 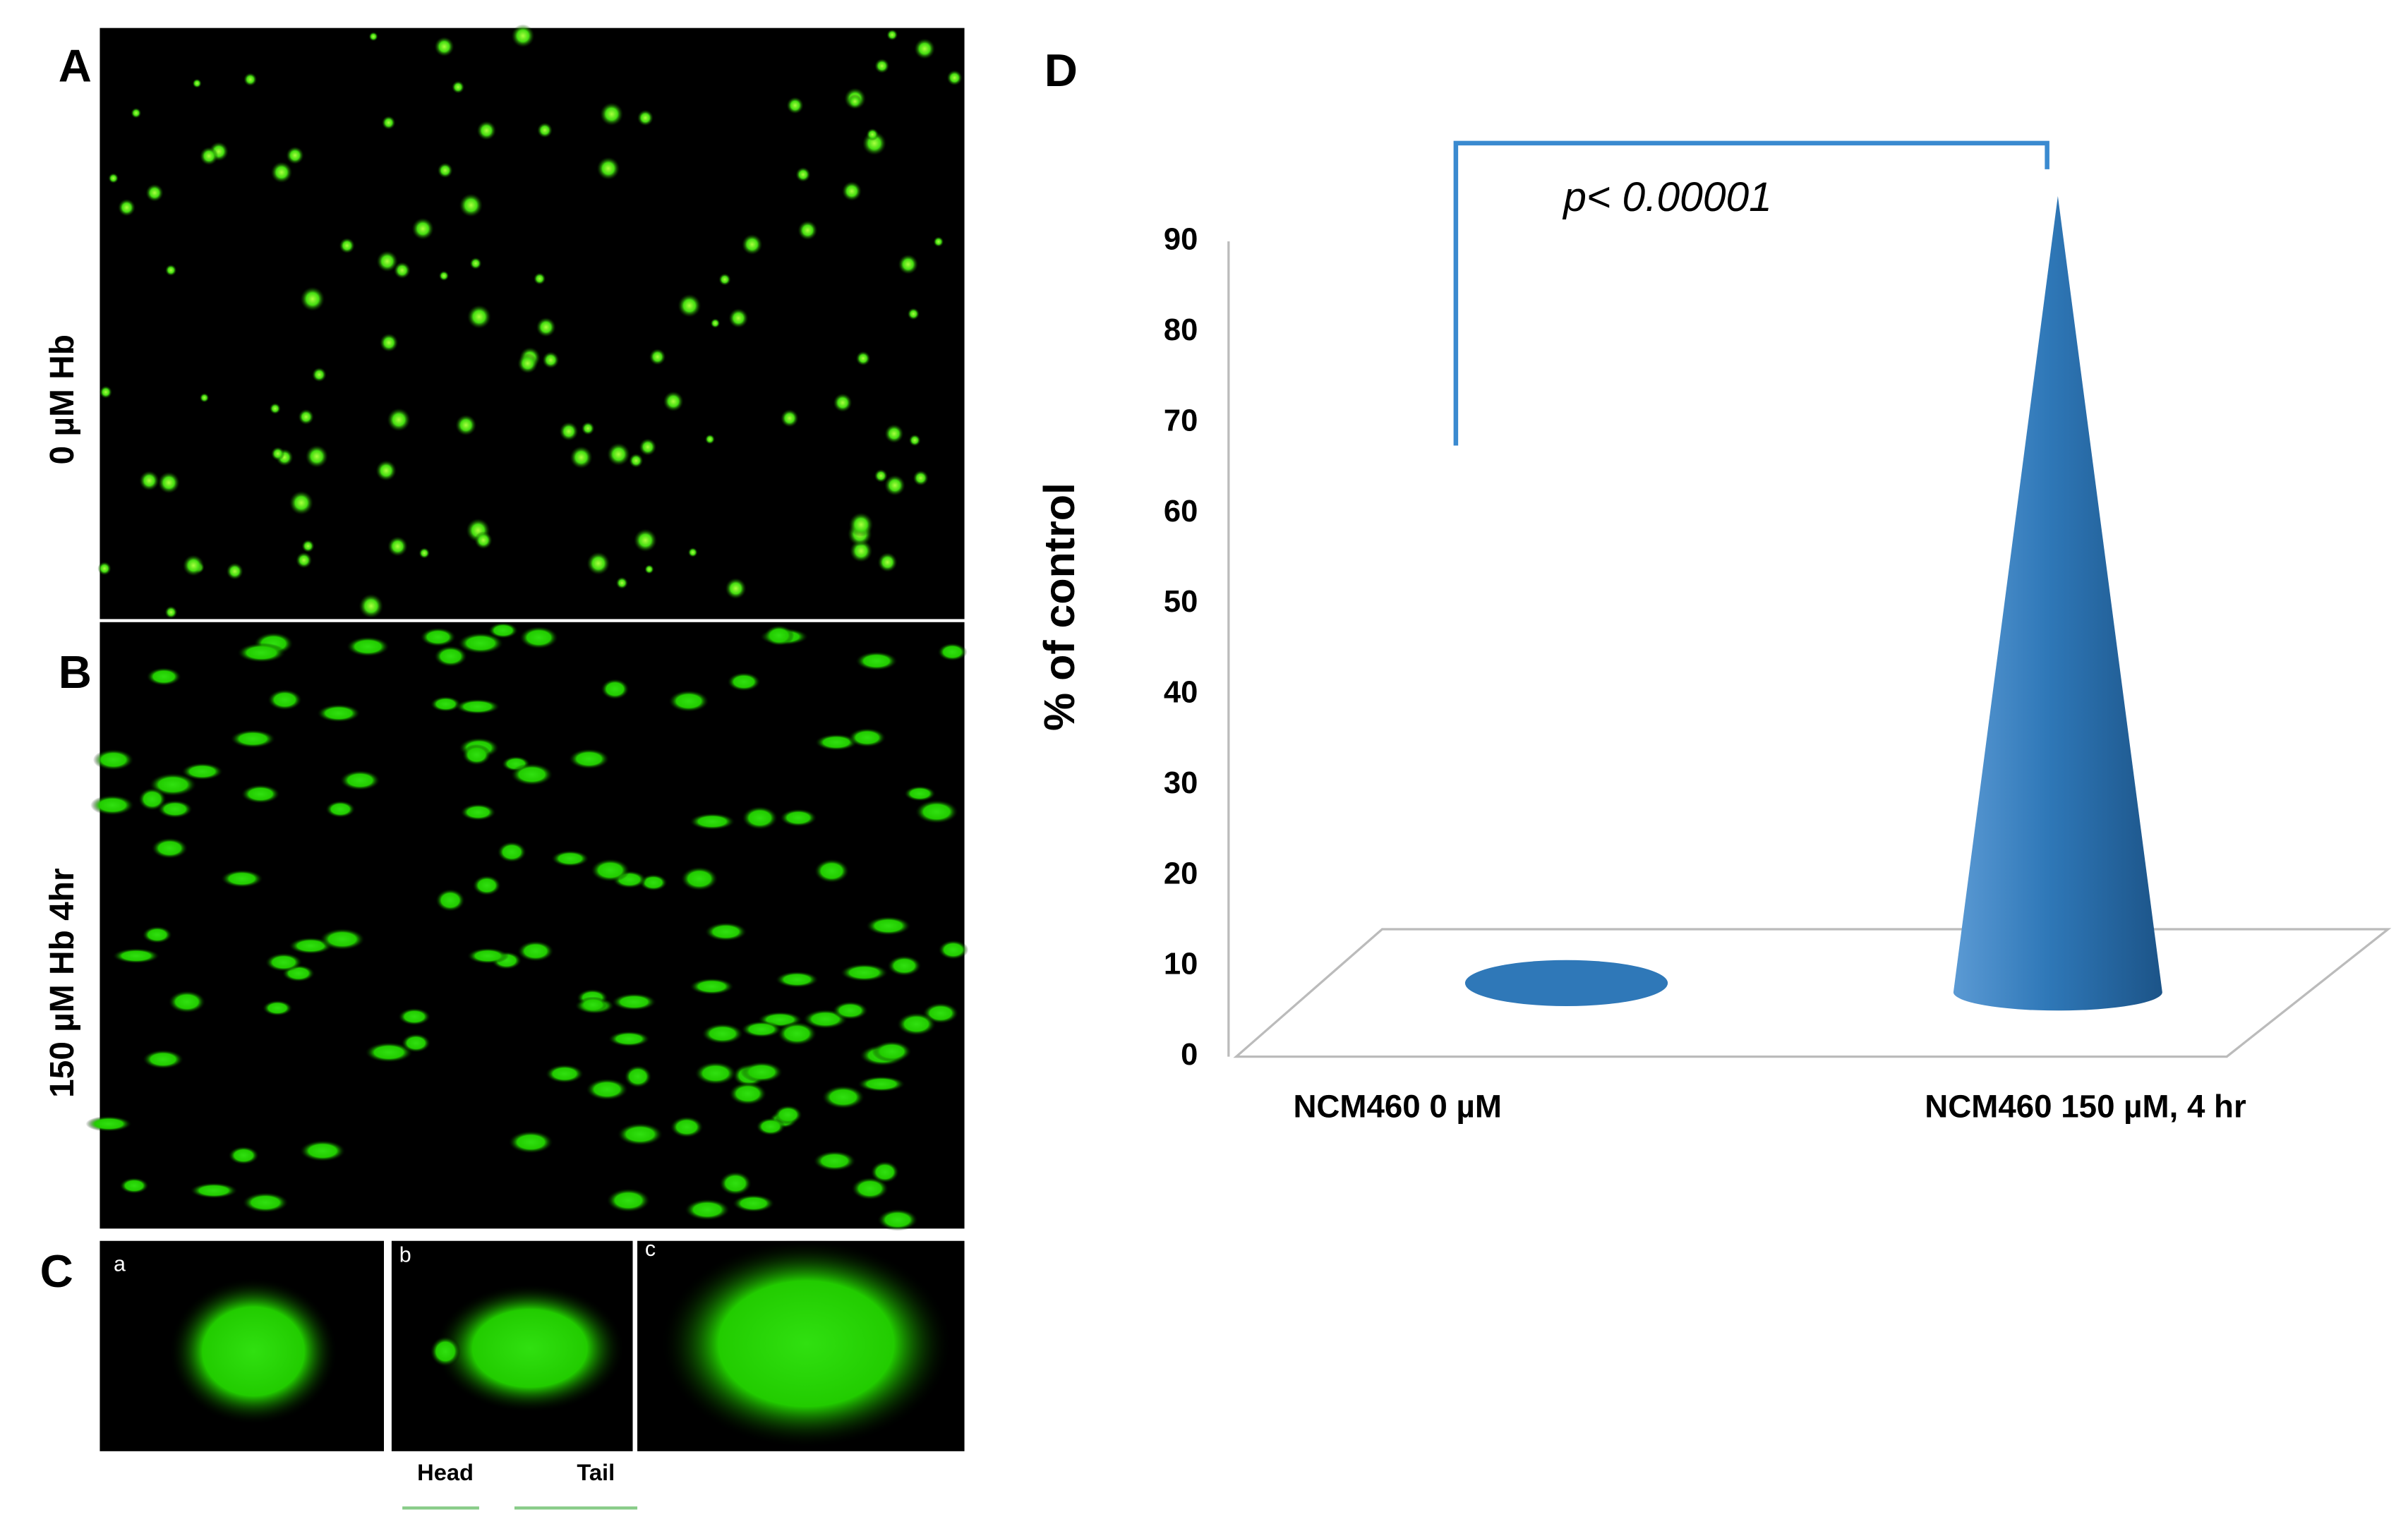 I want to click on y-tick-label: 80, so click(x=1181, y=330).